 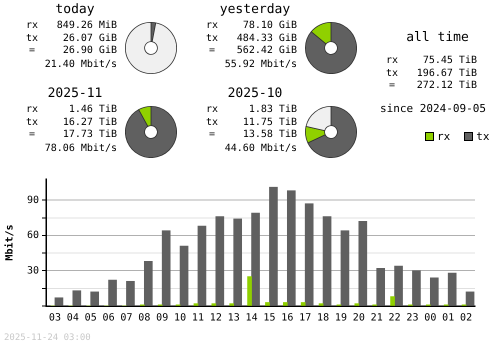 What do you see at coordinates (252, 134) in the screenshot?
I see `text: = 13.58 TiB` at bounding box center [252, 134].